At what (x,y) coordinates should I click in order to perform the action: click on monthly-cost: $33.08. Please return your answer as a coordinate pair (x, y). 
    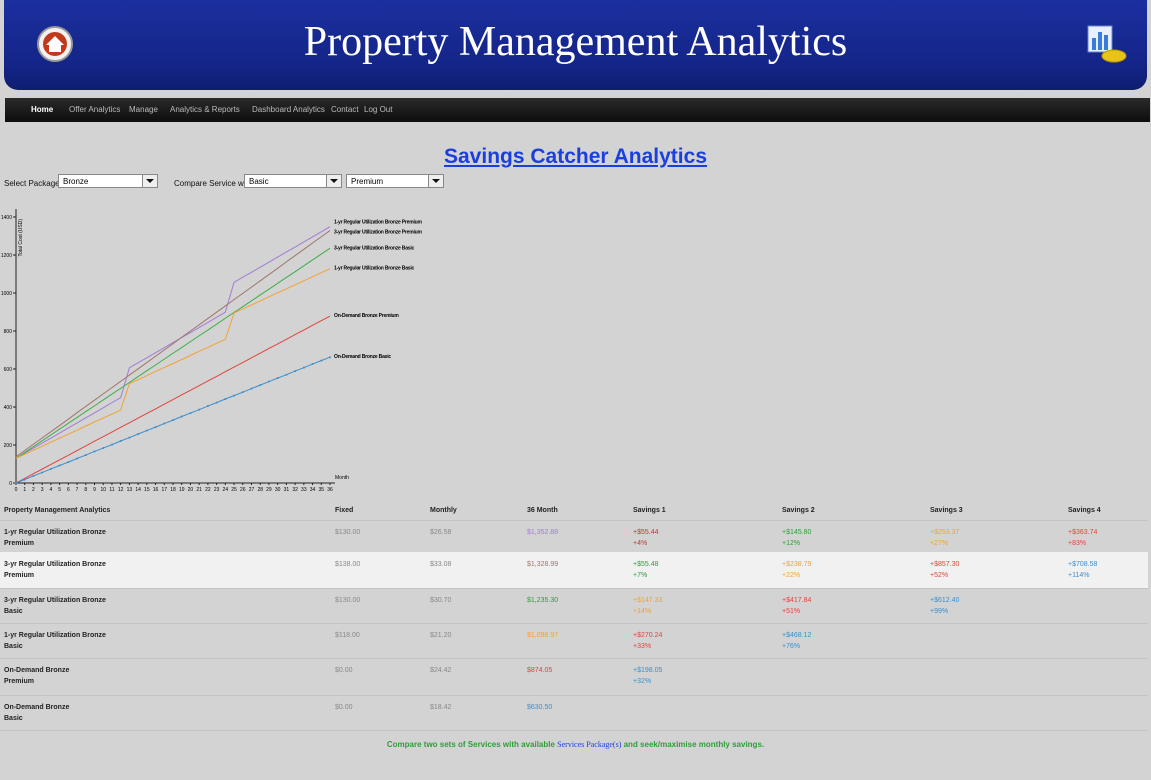
    Looking at the image, I should click on (441, 564).